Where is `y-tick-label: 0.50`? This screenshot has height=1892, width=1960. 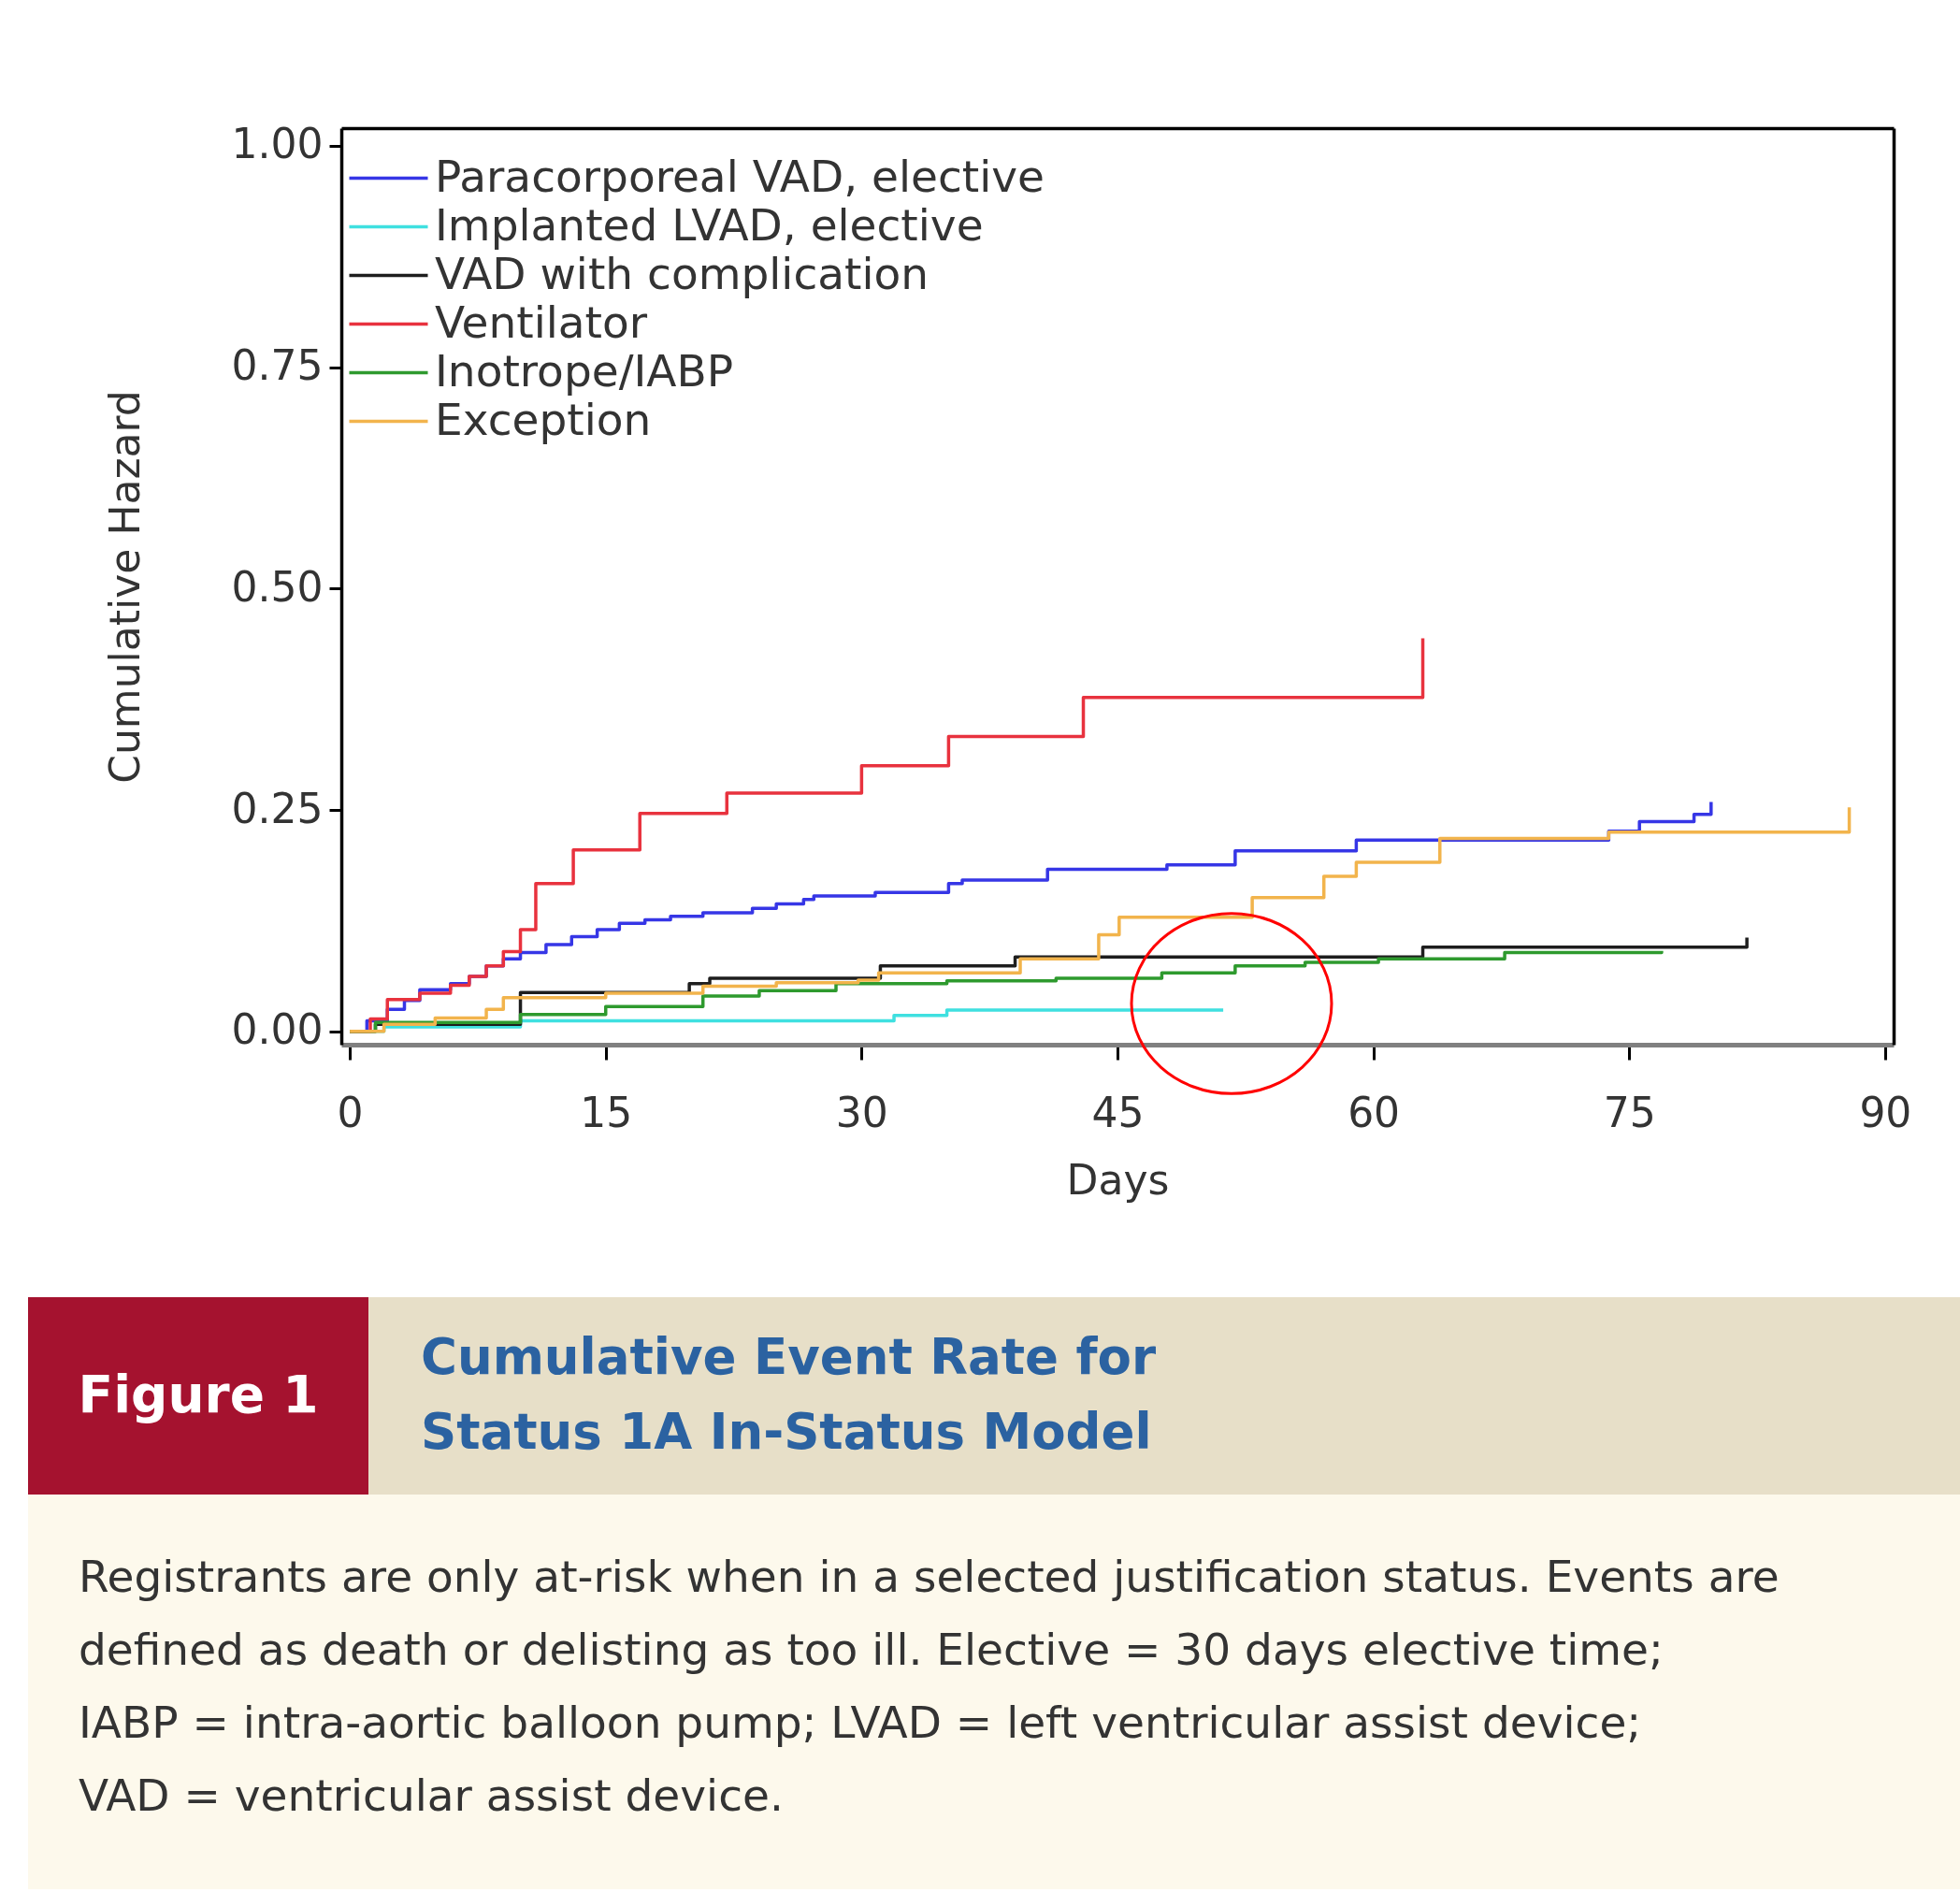 y-tick-label: 0.50 is located at coordinates (277, 587).